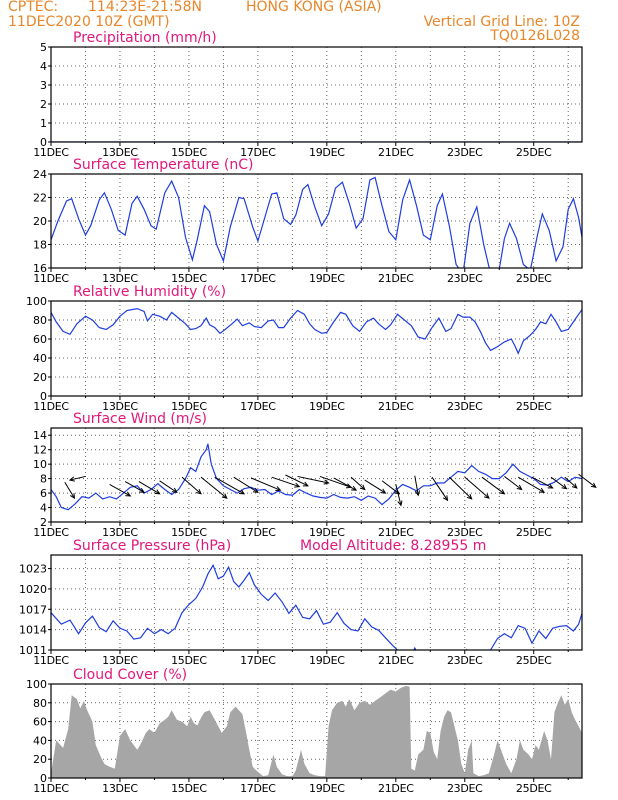 Image resolution: width=618 pixels, height=800 pixels. Describe the element at coordinates (40, 358) in the screenshot. I see `y-tick-label: 40` at that location.